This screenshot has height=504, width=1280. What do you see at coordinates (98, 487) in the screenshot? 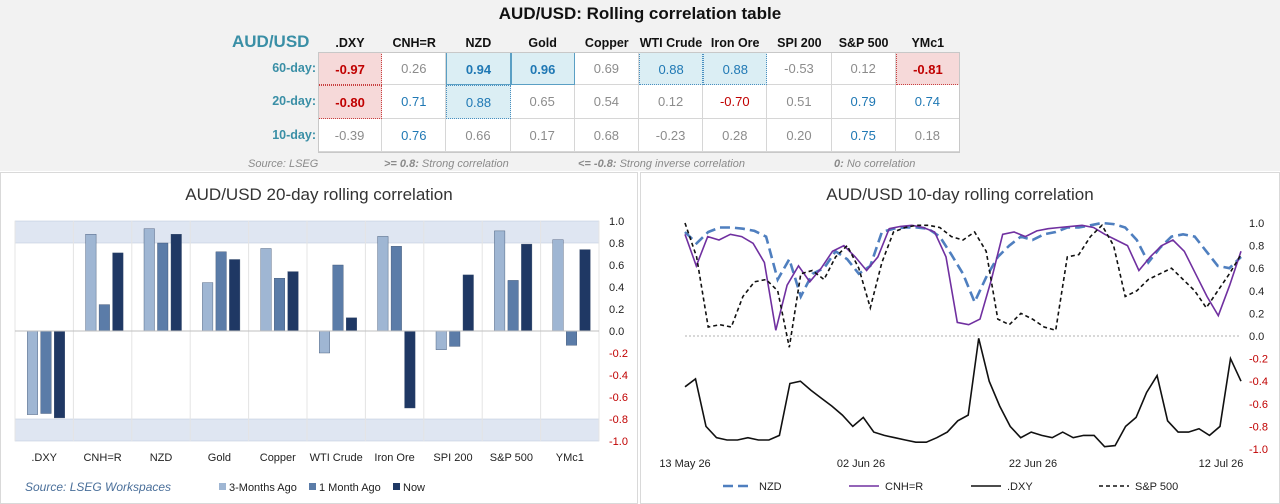
I see `chart-source: Source: LSEG Workspaces` at bounding box center [98, 487].